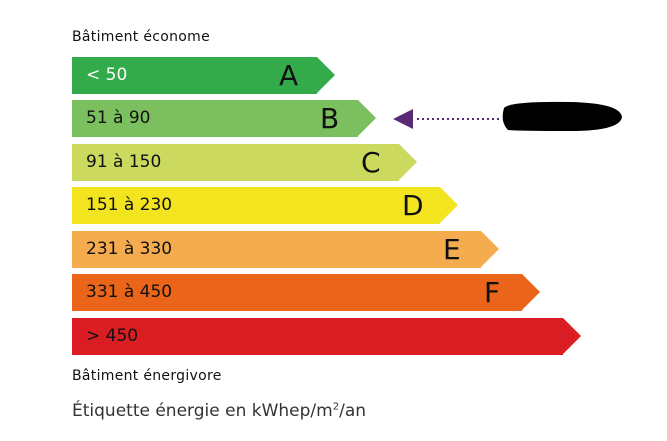 This screenshot has height=441, width=667. Describe the element at coordinates (353, 411) in the screenshot. I see `unit-suffix: /an` at that location.